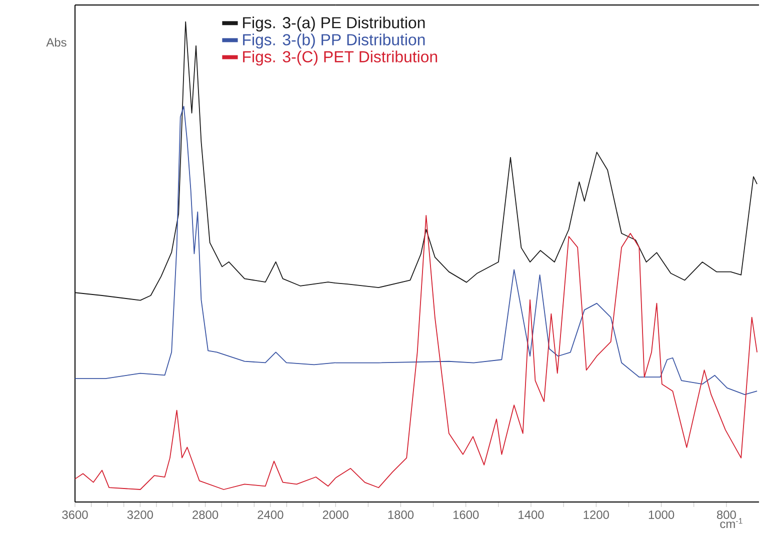 The image size is (761, 552). Describe the element at coordinates (205, 514) in the screenshot. I see `x-tick-label: 2800` at that location.